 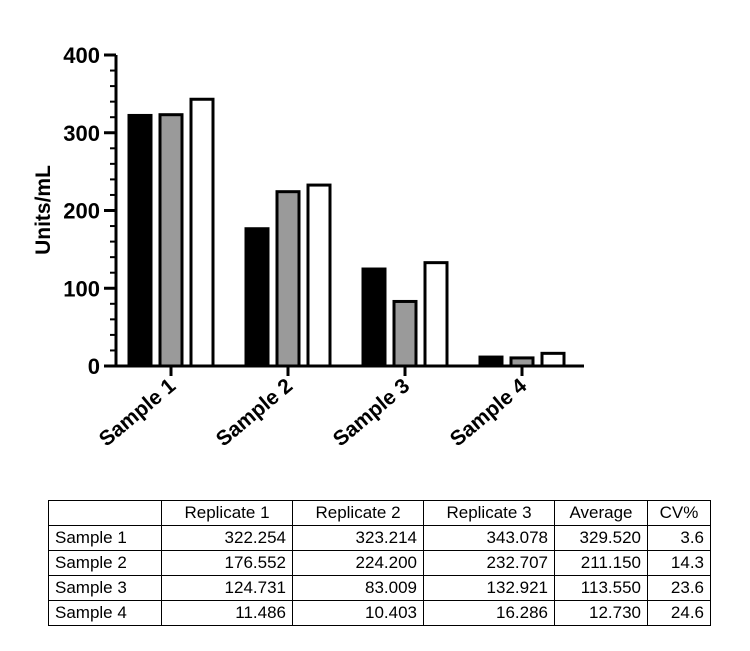 I want to click on table-header-cell: Average, so click(x=601, y=513).